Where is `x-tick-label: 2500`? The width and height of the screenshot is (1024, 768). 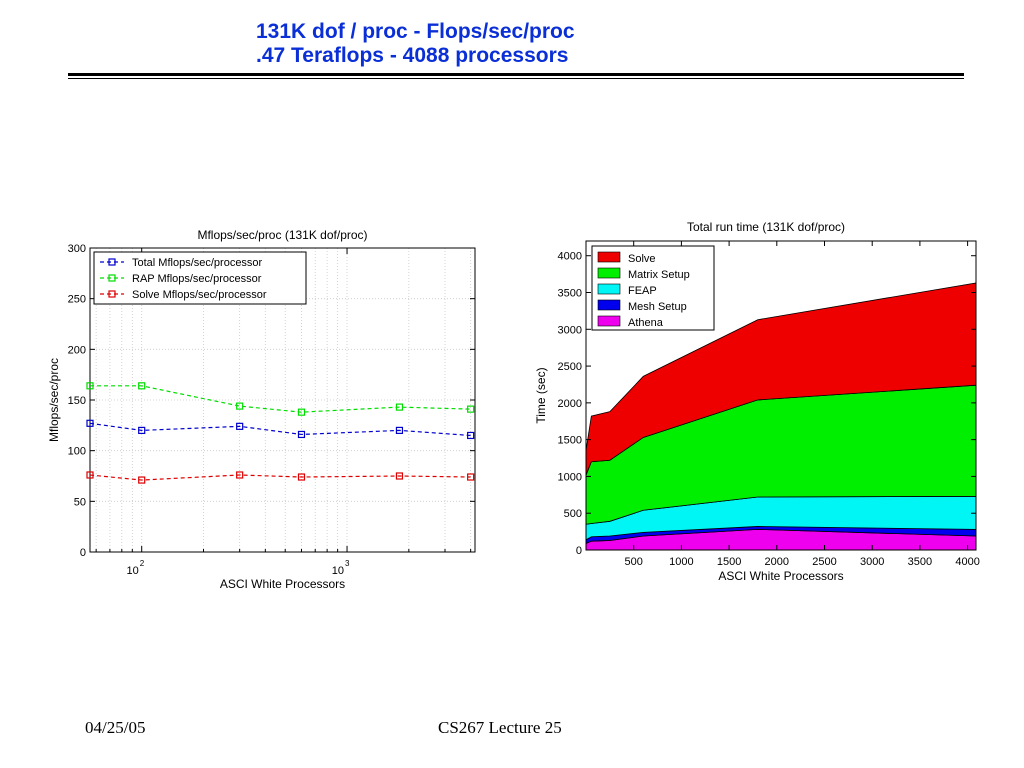 x-tick-label: 2500 is located at coordinates (824, 562).